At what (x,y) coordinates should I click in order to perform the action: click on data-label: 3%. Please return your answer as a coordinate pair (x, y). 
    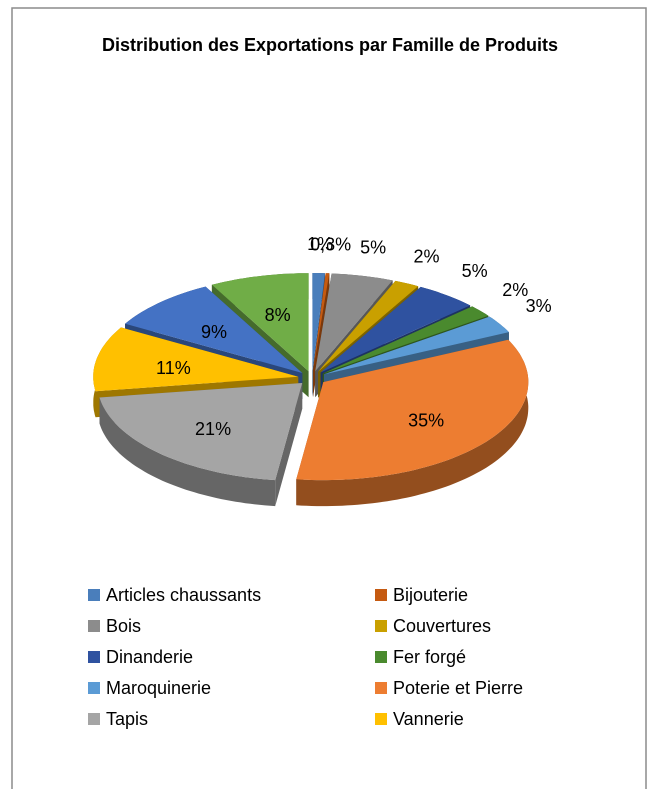
    Looking at the image, I should click on (539, 306).